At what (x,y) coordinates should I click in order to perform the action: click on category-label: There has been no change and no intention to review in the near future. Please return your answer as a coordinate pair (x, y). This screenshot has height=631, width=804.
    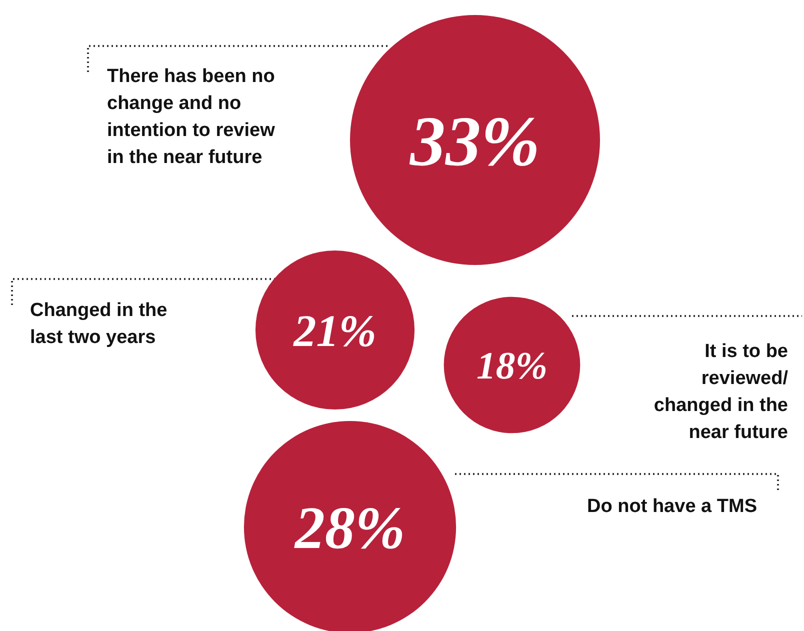
    Looking at the image, I should click on (191, 117).